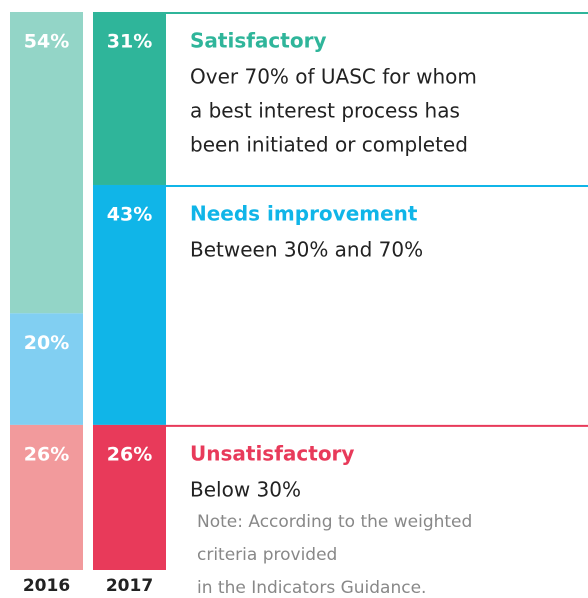  Describe the element at coordinates (46, 343) in the screenshot. I see `value-label: 20%` at that location.